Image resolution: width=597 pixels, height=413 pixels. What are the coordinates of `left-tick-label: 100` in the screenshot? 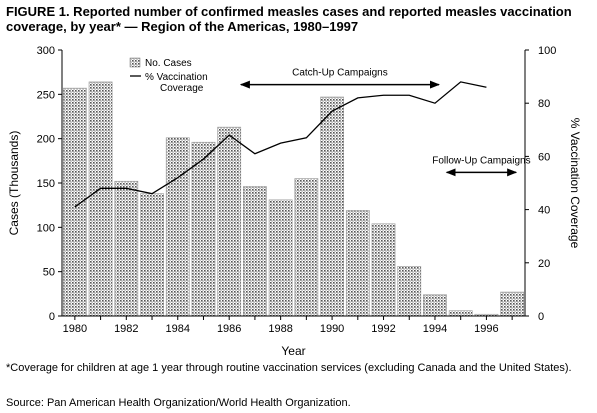 It's located at (46, 228).